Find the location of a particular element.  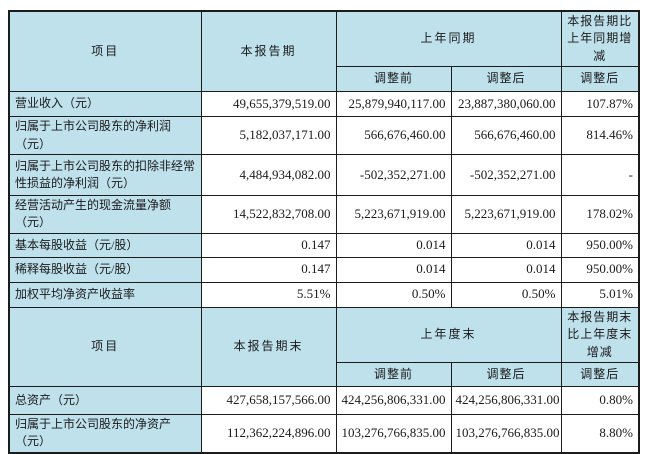

value-current: 4,484,934,082.00 is located at coordinates (268, 174).